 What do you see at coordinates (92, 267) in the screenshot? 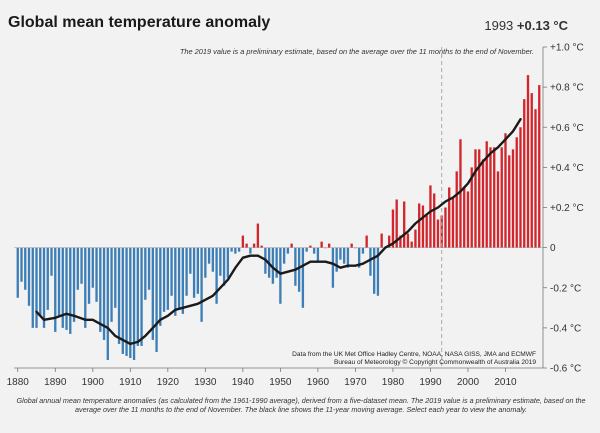
I see `bar-1900` at bounding box center [92, 267].